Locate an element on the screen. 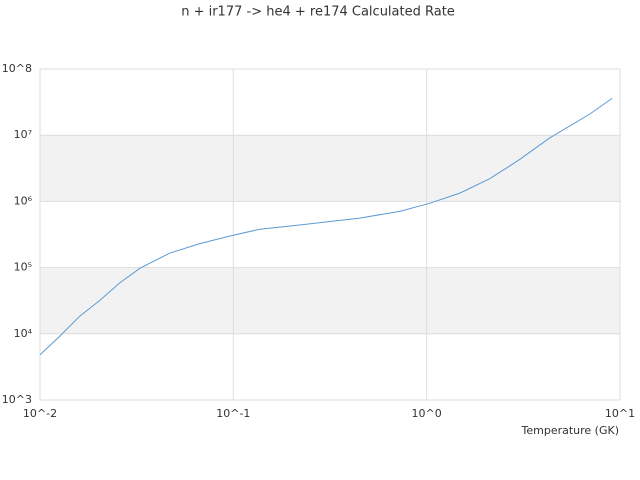 Image resolution: width=640 pixels, height=480 pixels. y-tick-label: 10⁵ is located at coordinates (23, 267).